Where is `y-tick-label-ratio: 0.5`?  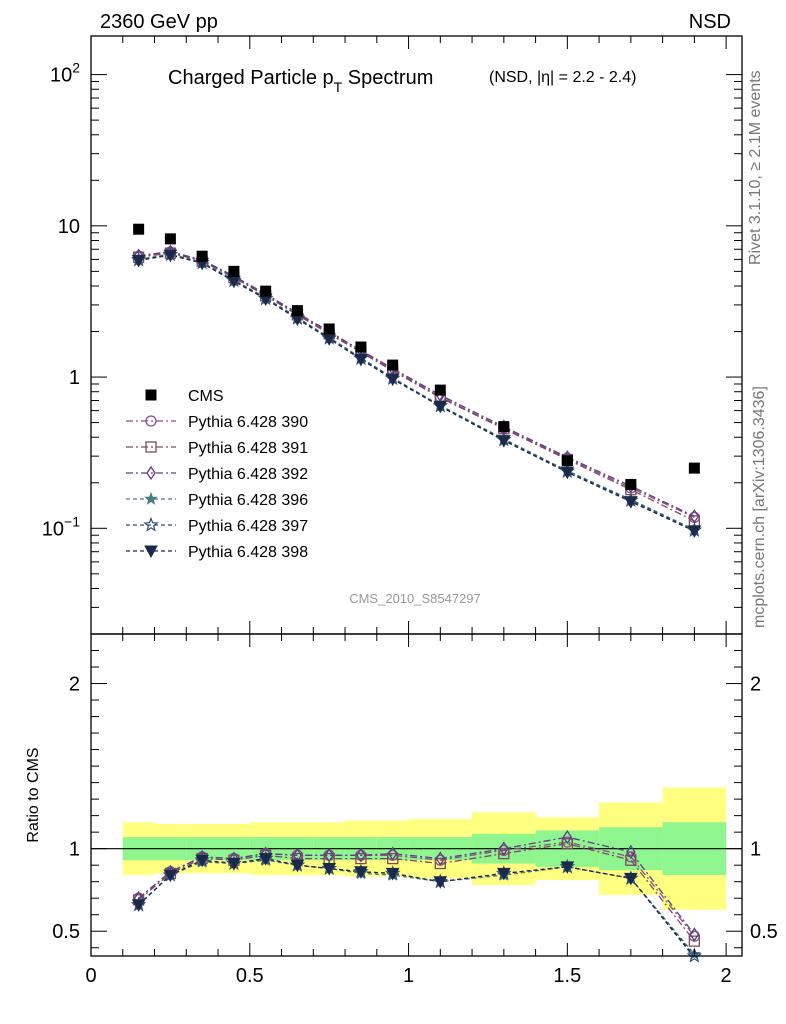
y-tick-label-ratio: 0.5 is located at coordinates (66, 932).